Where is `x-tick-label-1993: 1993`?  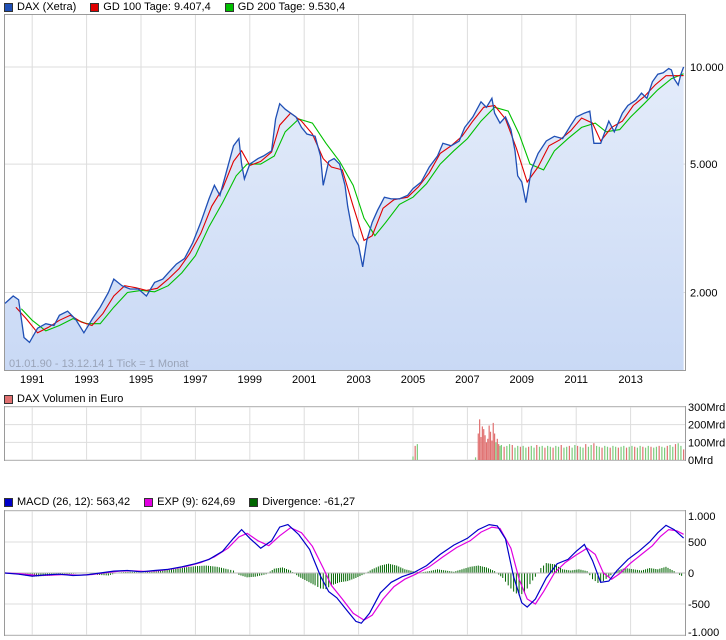
x-tick-label-1993: 1993 is located at coordinates (86, 380).